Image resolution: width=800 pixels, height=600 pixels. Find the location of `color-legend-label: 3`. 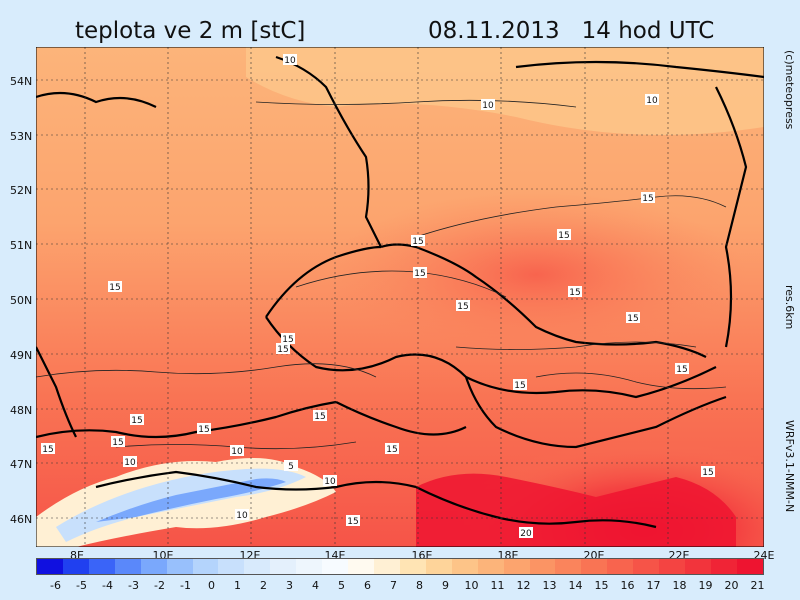

color-legend-label: 3 is located at coordinates (289, 585).